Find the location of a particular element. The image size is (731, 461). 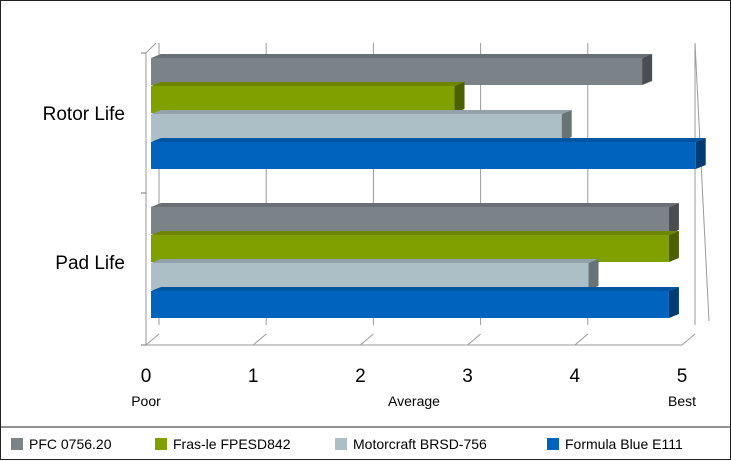

legend-entry: PFC 0756.20 is located at coordinates (61, 444).